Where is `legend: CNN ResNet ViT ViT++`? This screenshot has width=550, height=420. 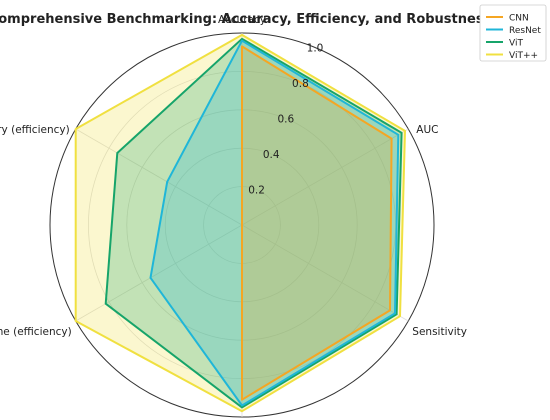 legend: CNN ResNet ViT ViT++ is located at coordinates (513, 33).